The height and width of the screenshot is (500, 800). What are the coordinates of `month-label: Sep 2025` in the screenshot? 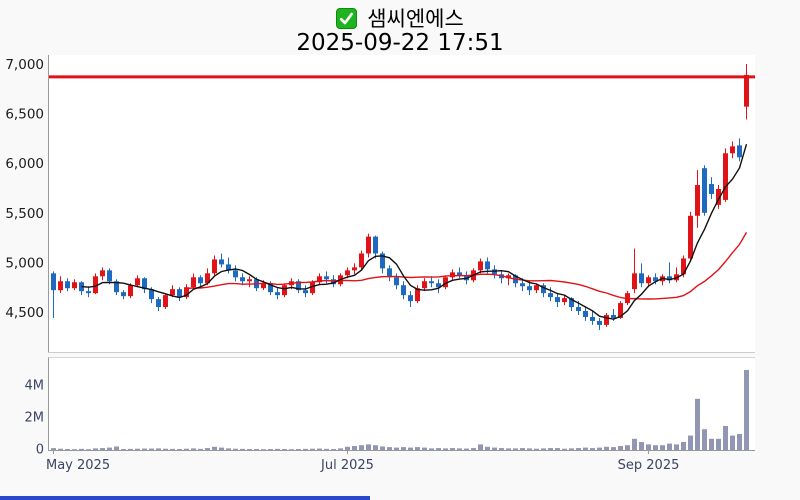 It's located at (649, 465).